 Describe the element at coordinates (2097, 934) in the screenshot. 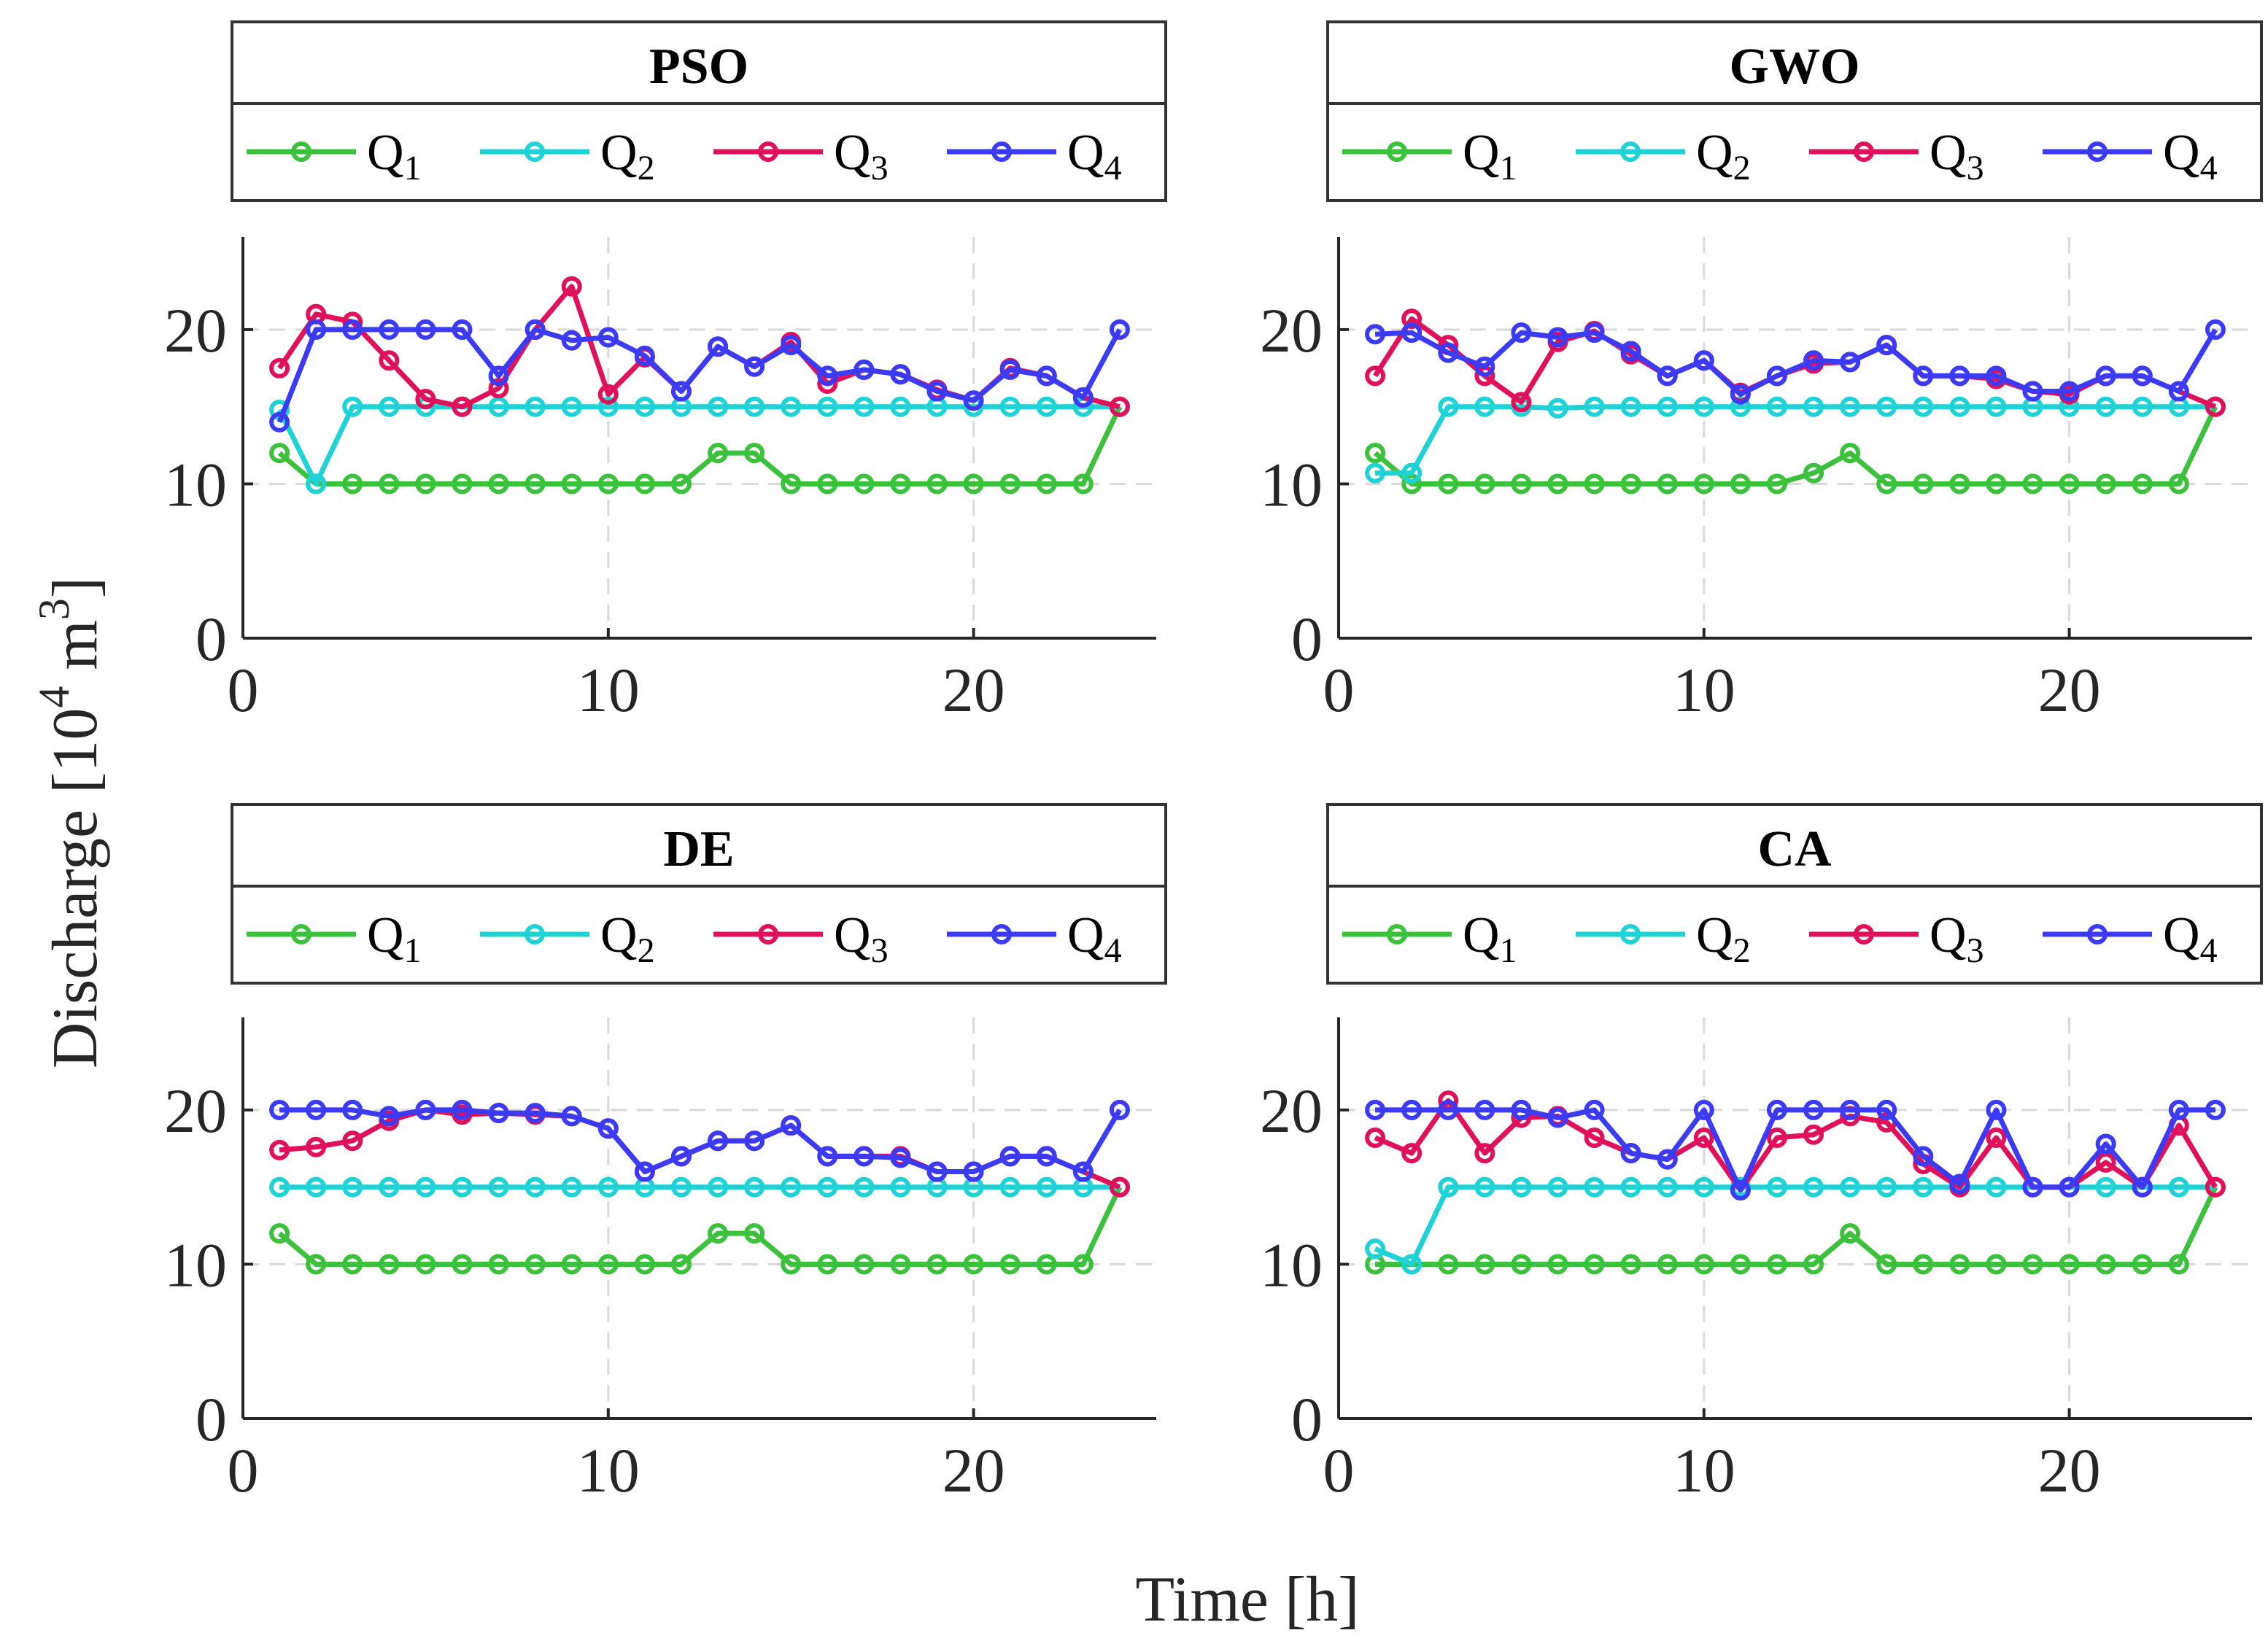

I see `legend-marker-q4` at that location.